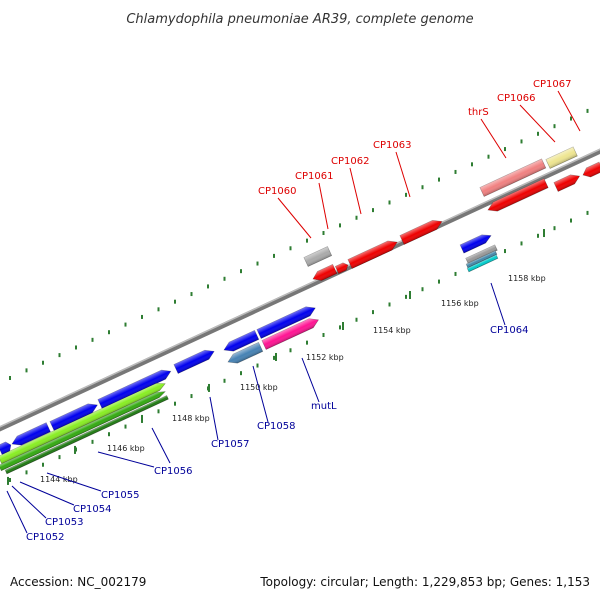 The width and height of the screenshot is (600, 600). Describe the element at coordinates (277, 191) in the screenshot. I see `gene-label-upper: CP1060` at that location.